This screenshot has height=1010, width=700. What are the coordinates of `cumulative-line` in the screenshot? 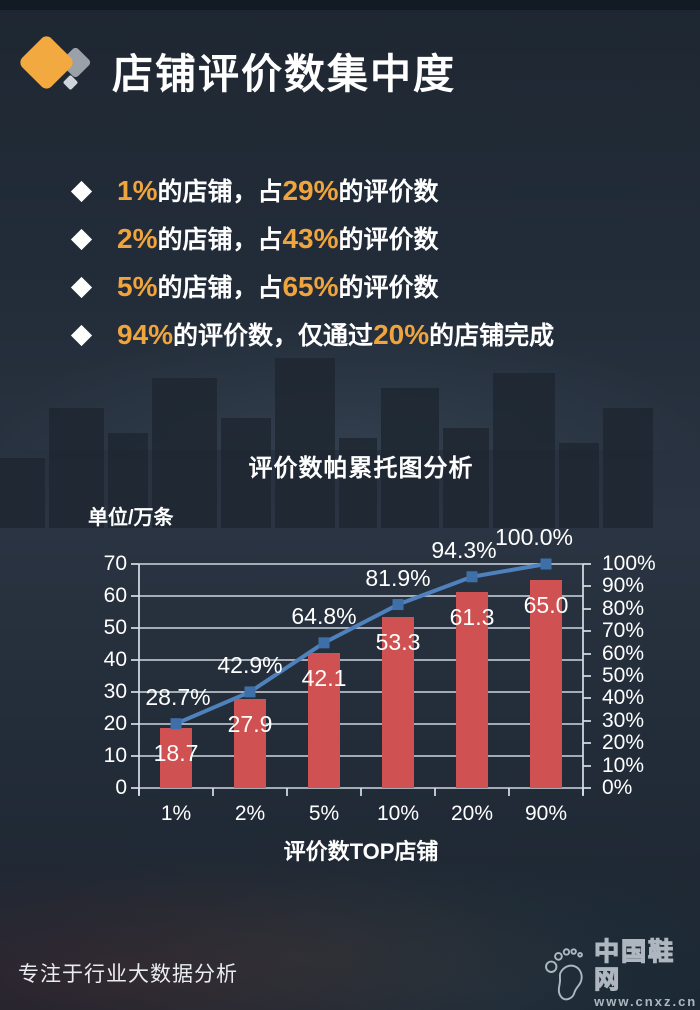 It's located at (361, 644).